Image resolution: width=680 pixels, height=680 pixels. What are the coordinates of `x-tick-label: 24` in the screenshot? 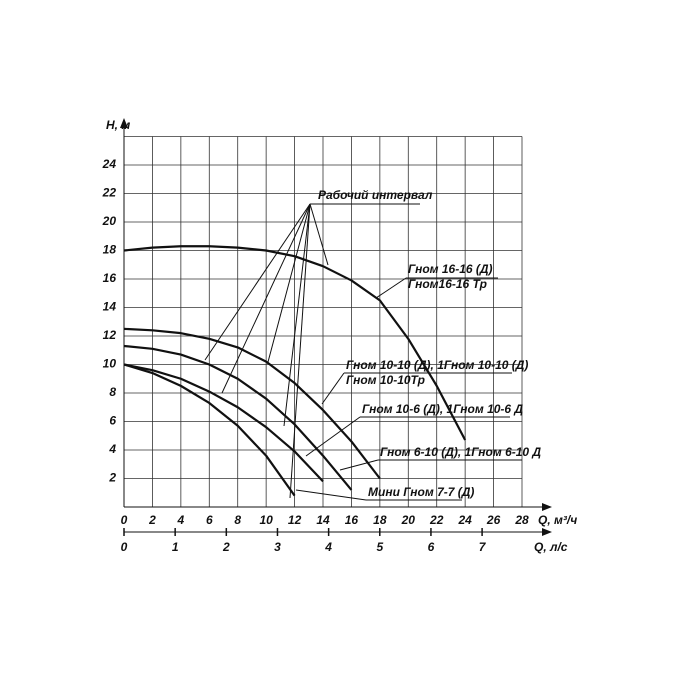 It's located at (464, 520).